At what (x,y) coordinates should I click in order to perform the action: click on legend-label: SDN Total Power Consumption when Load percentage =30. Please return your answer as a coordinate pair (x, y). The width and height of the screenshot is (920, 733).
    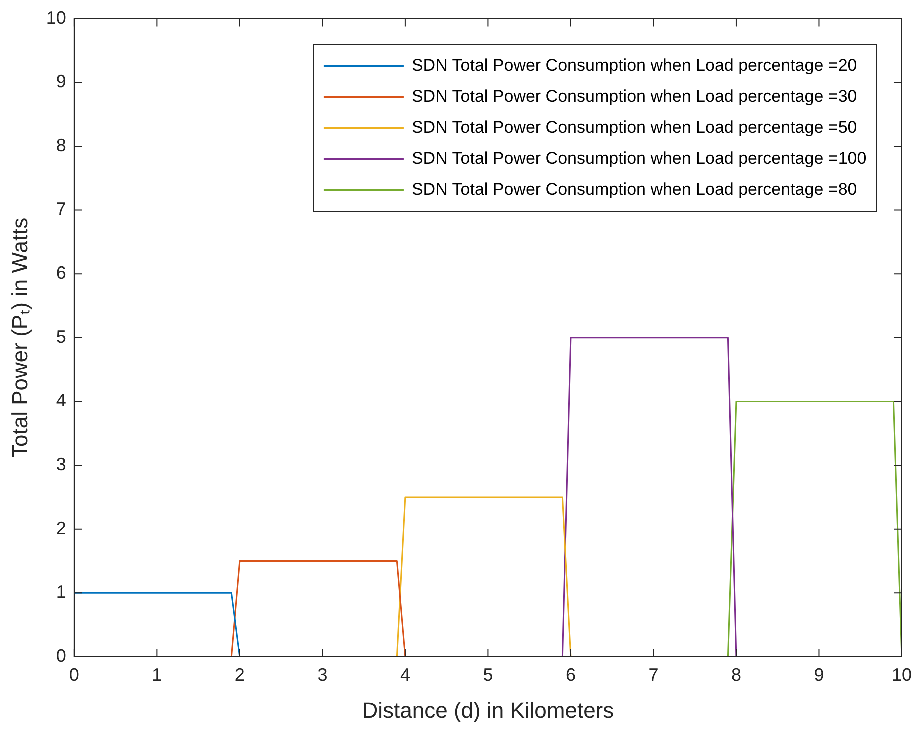
    Looking at the image, I should click on (635, 96).